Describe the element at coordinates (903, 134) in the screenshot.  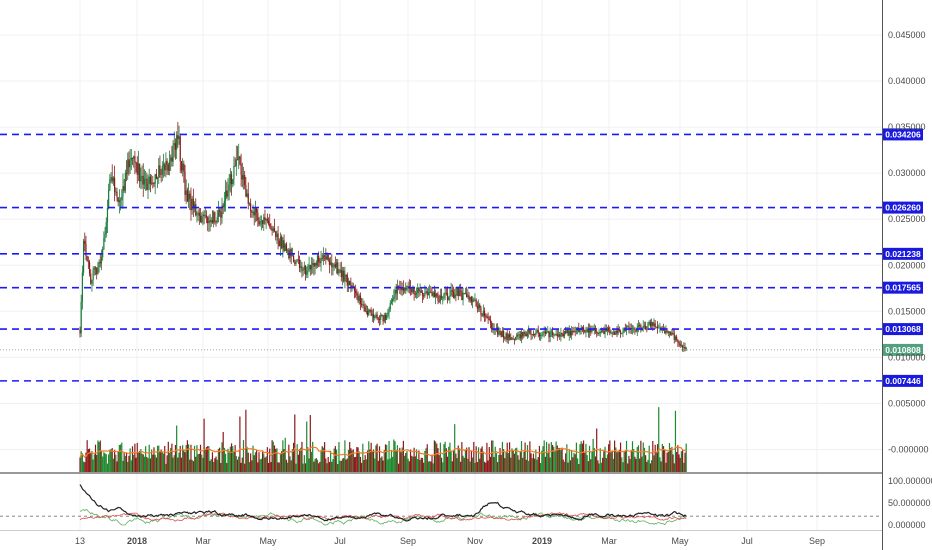
I see `level-label: 0.034206` at that location.